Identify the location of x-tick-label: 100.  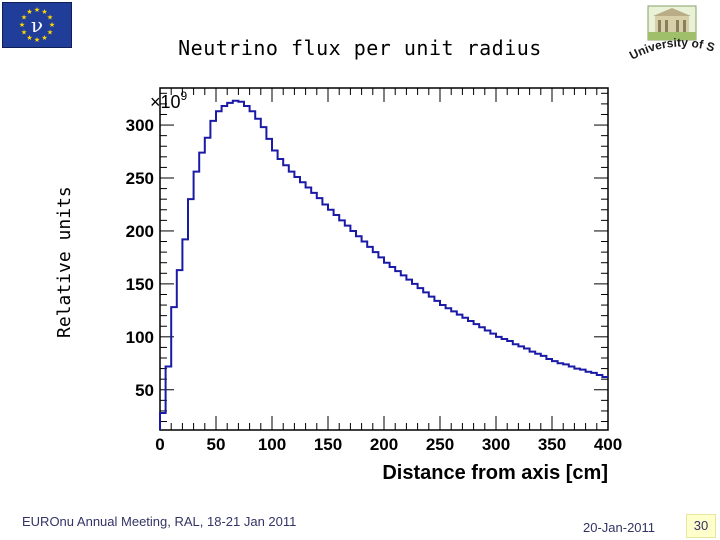
(272, 444).